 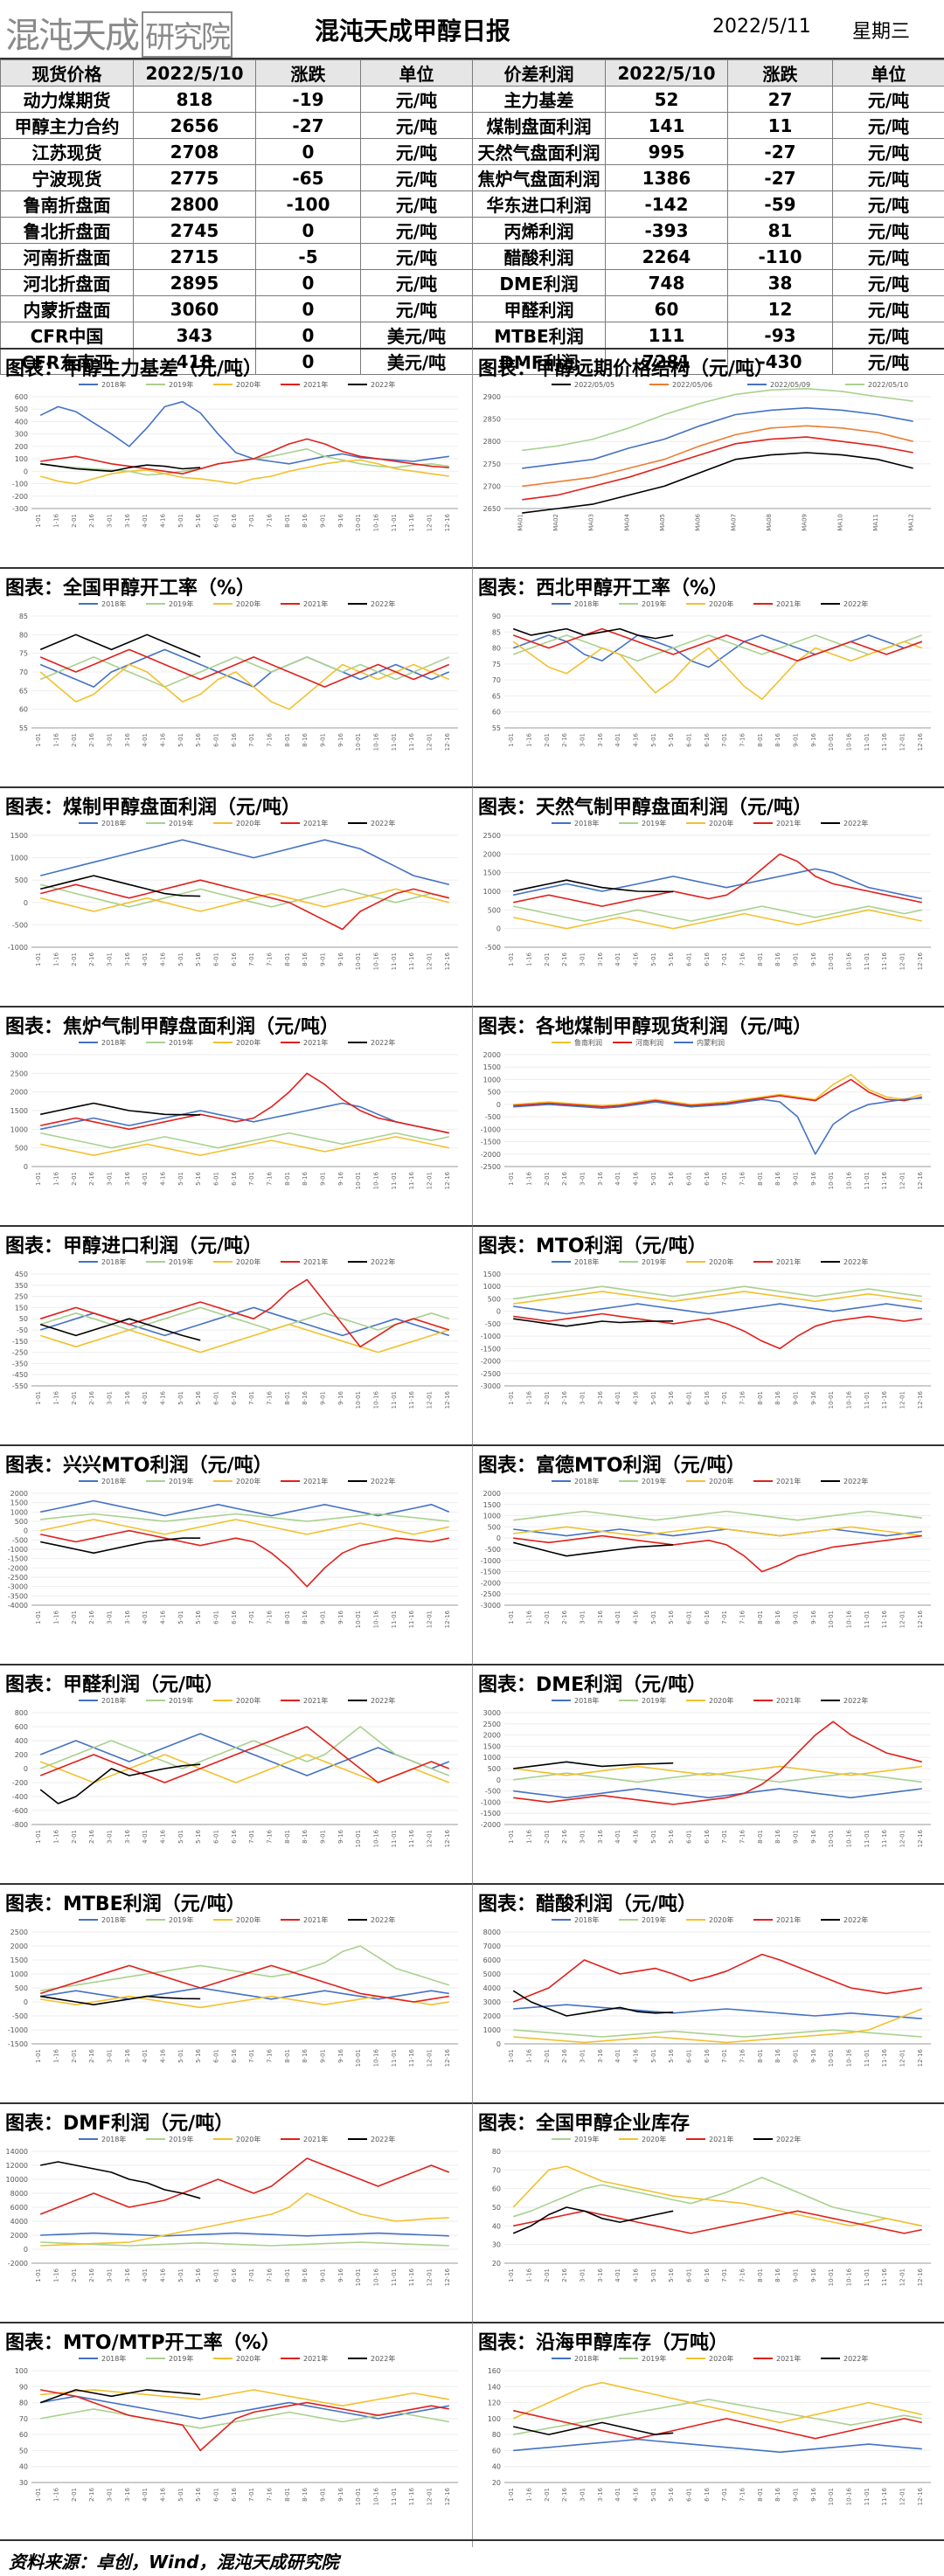 What do you see at coordinates (23, 635) in the screenshot?
I see `y-tick-label: 80` at bounding box center [23, 635].